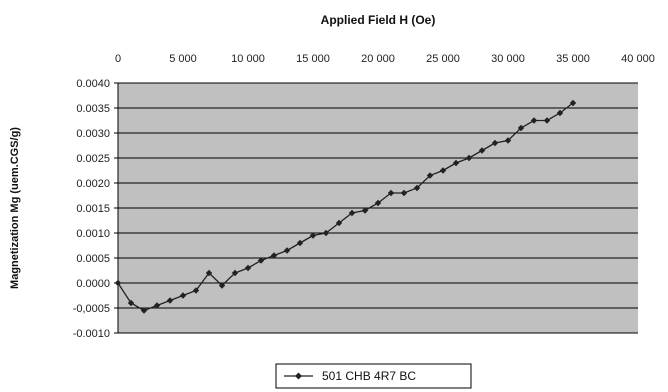  Describe the element at coordinates (118, 59) in the screenshot. I see `x-tick-label: 0` at that location.